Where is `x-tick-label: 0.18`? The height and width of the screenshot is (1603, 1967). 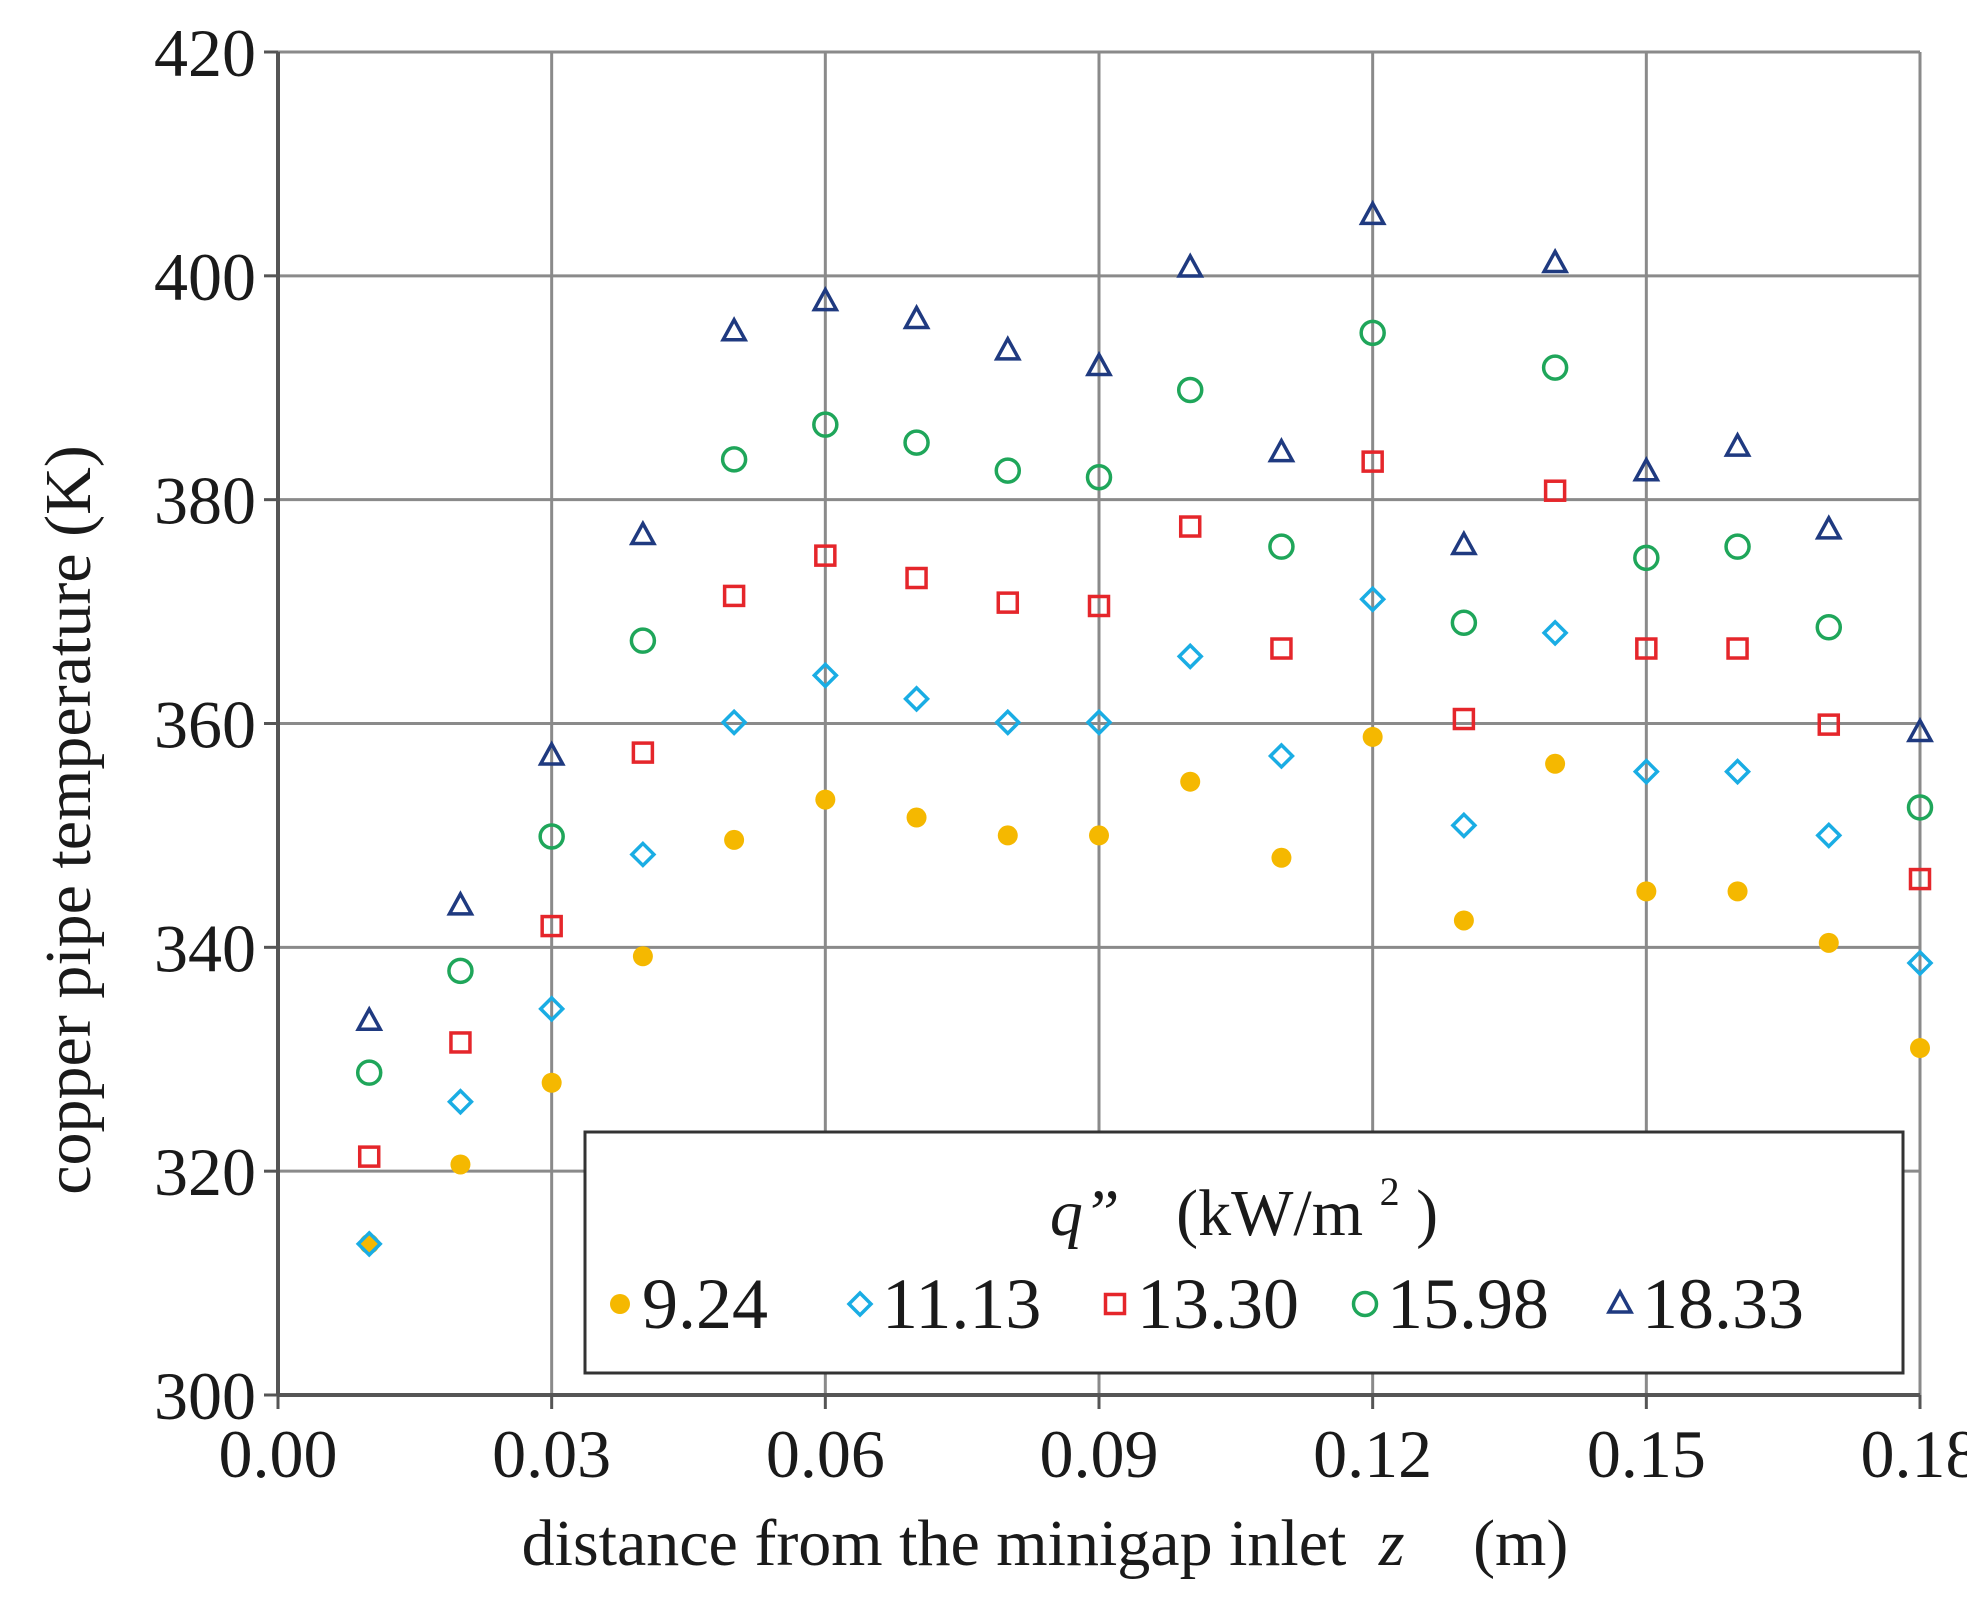 x-tick-label: 0.18 is located at coordinates (1914, 1454).